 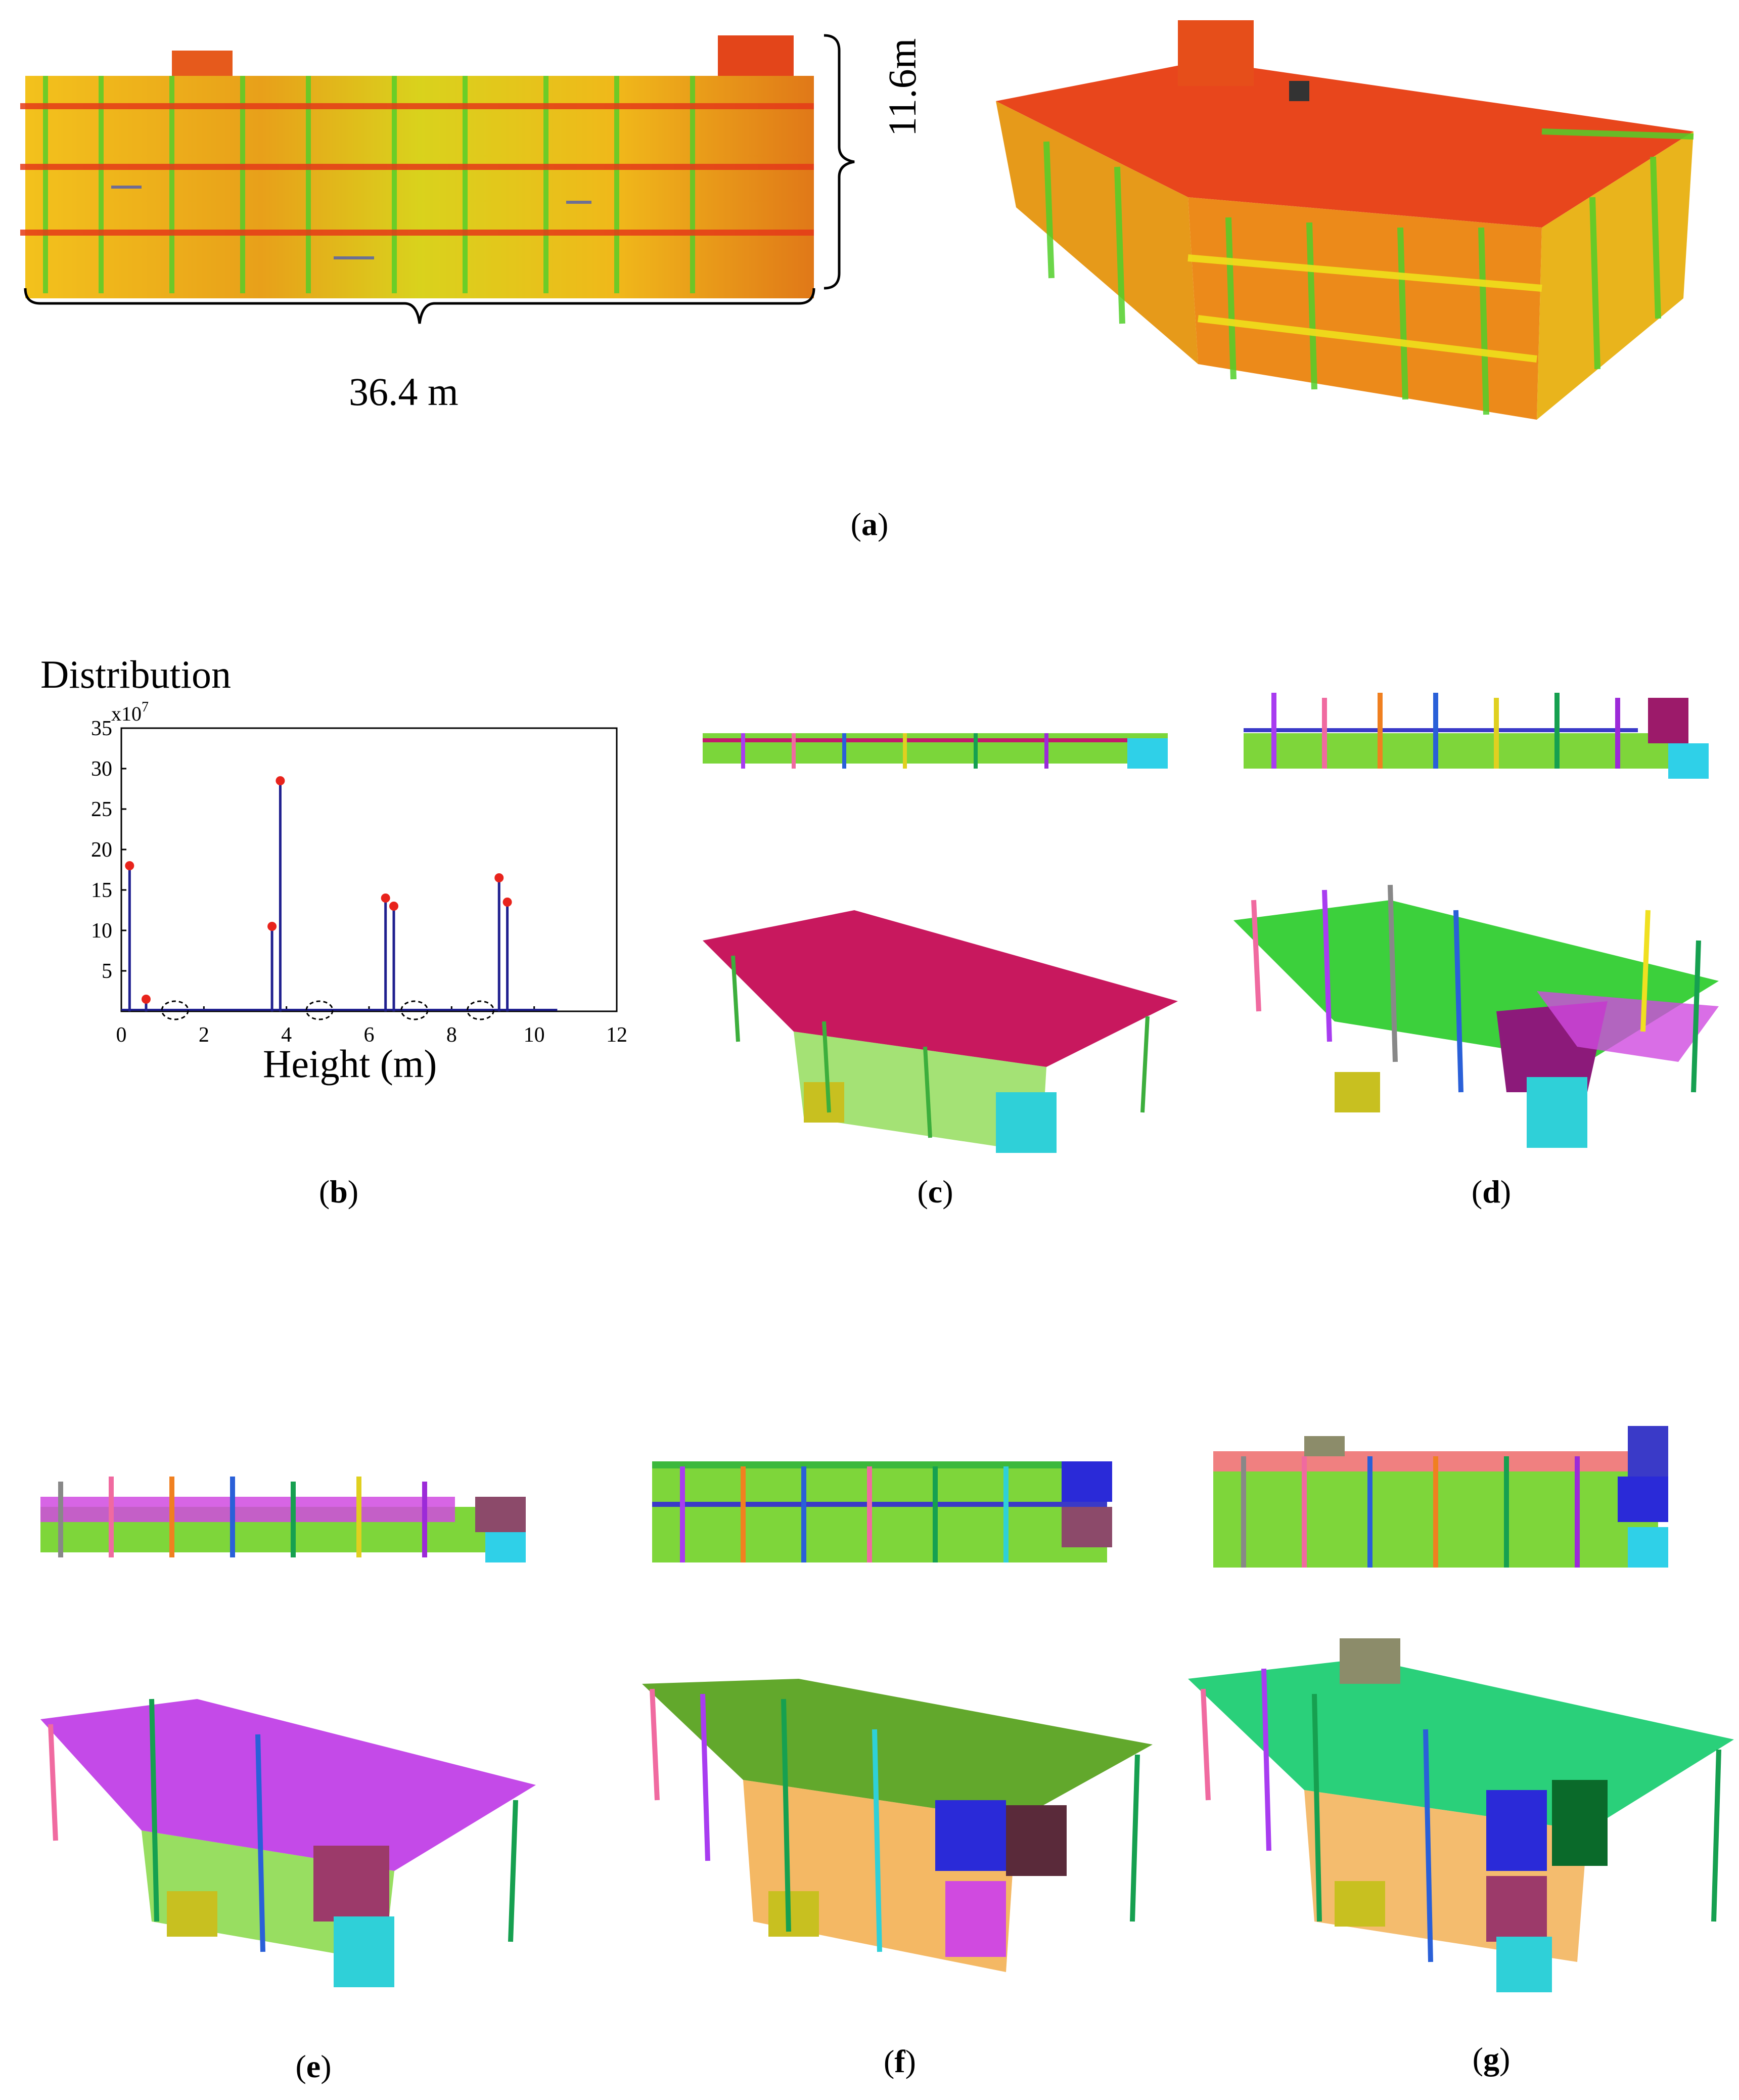 I want to click on y-tick-label: 15, so click(x=101, y=891).